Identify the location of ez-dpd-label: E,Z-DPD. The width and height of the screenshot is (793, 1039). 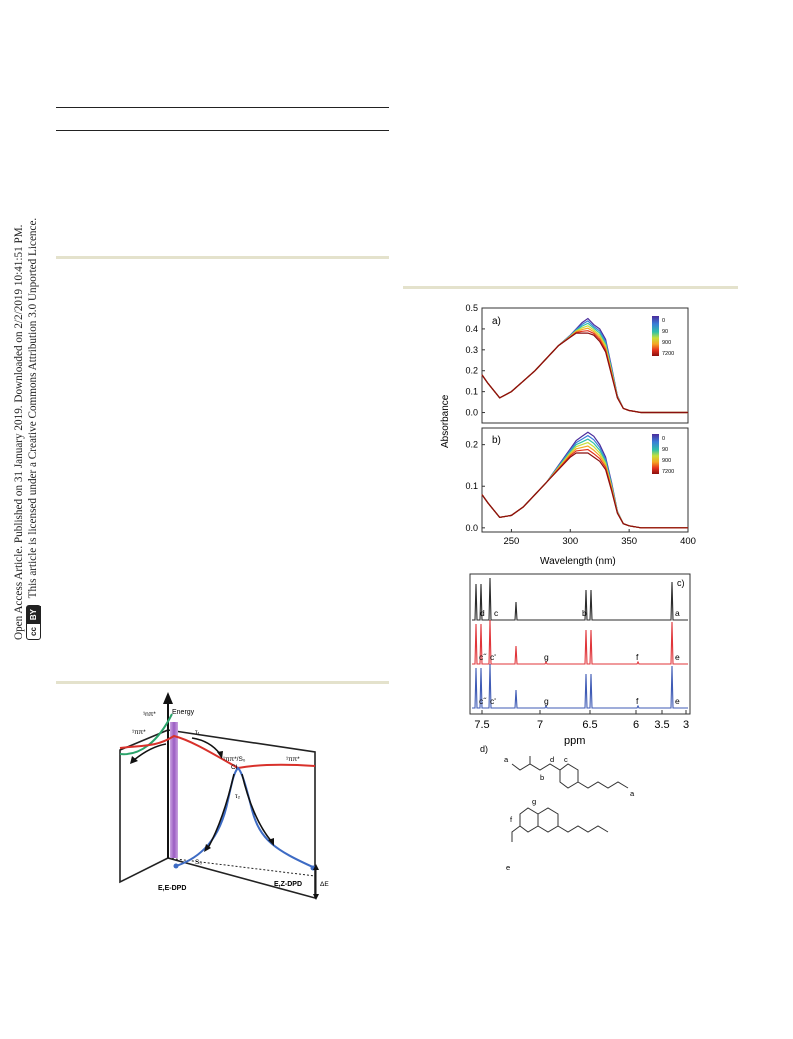
(288, 884).